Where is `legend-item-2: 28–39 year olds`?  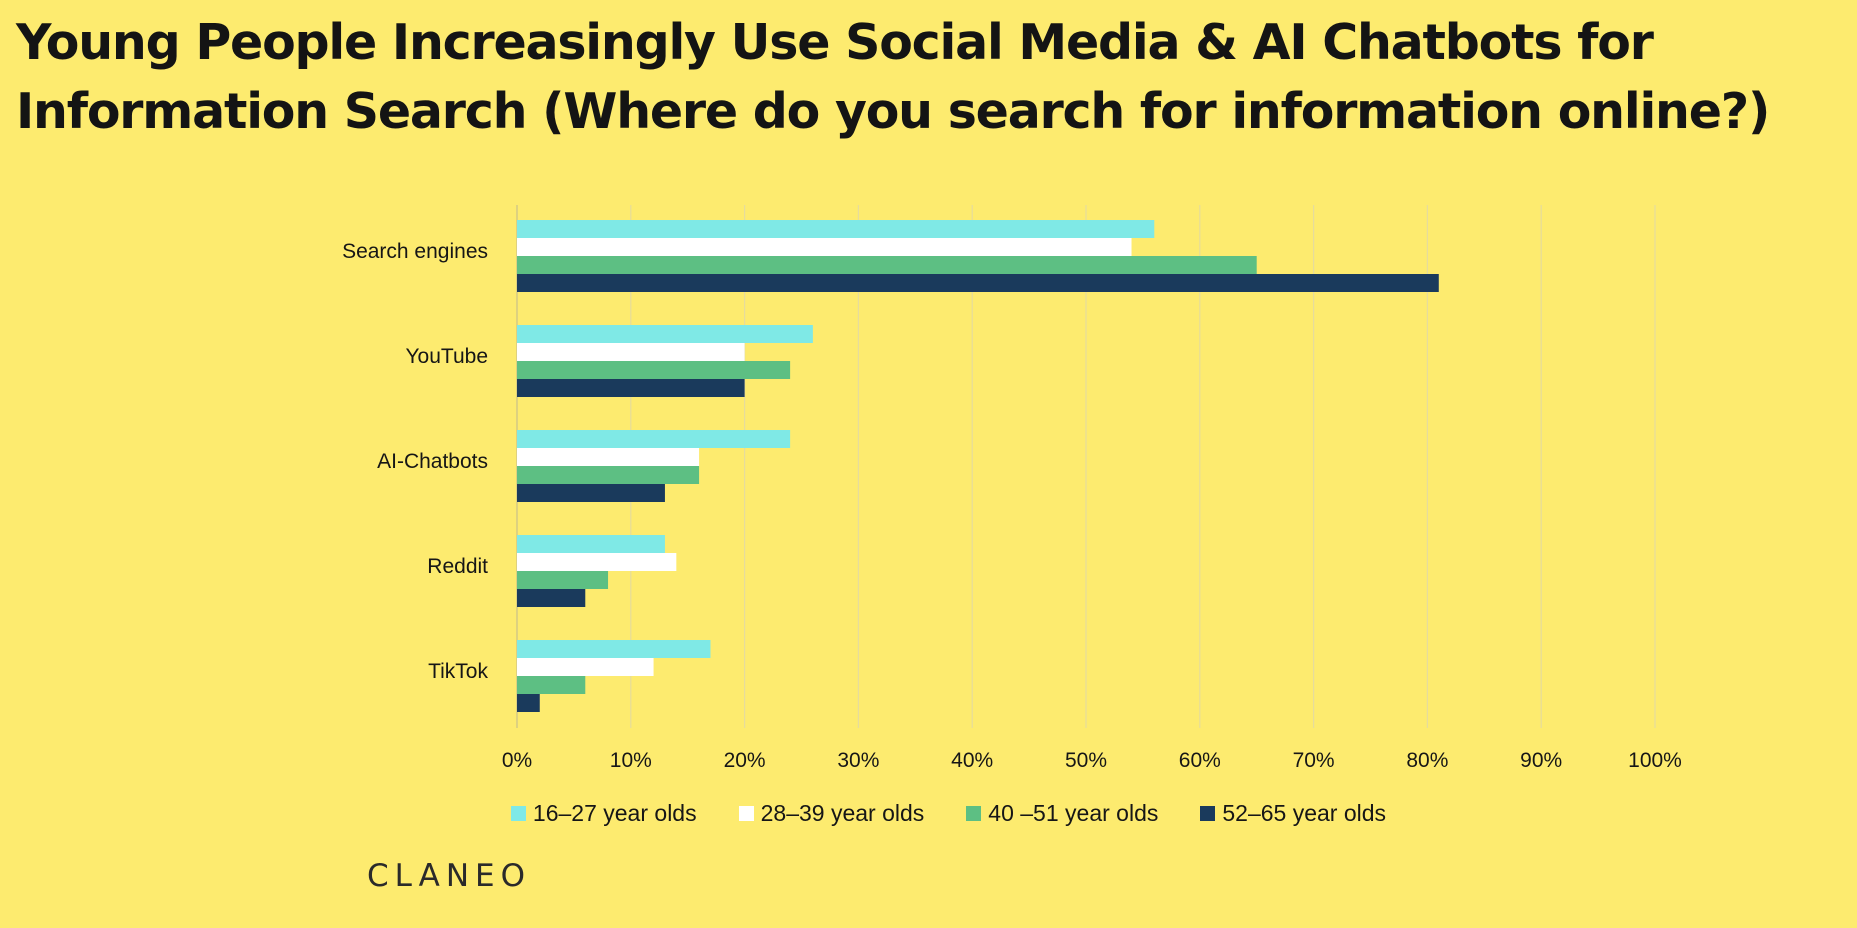
legend-item-2: 28–39 year olds is located at coordinates (831, 813).